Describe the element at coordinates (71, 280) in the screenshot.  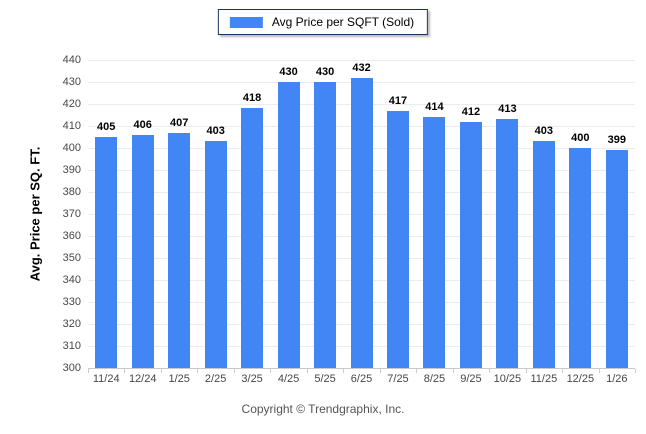
I see `y-tick-label: 340` at that location.